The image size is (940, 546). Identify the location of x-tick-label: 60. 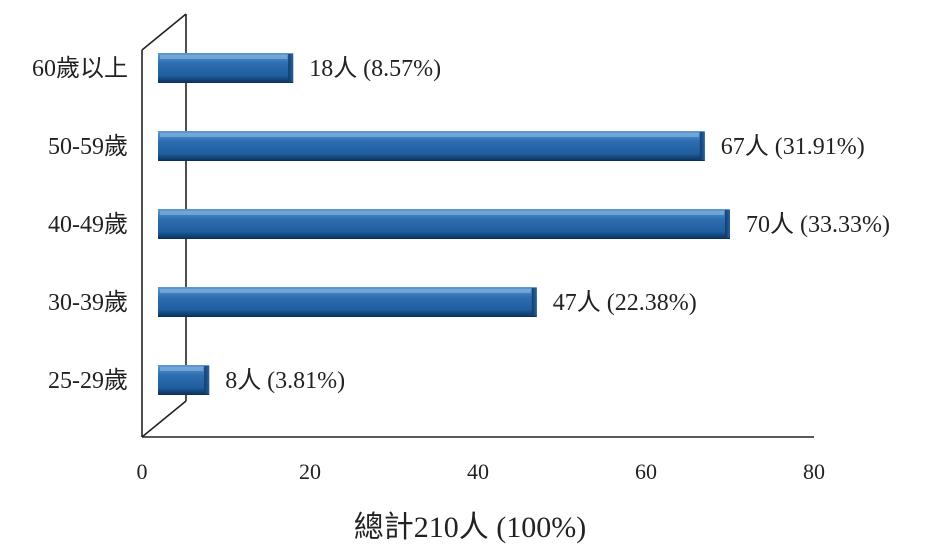
(646, 471).